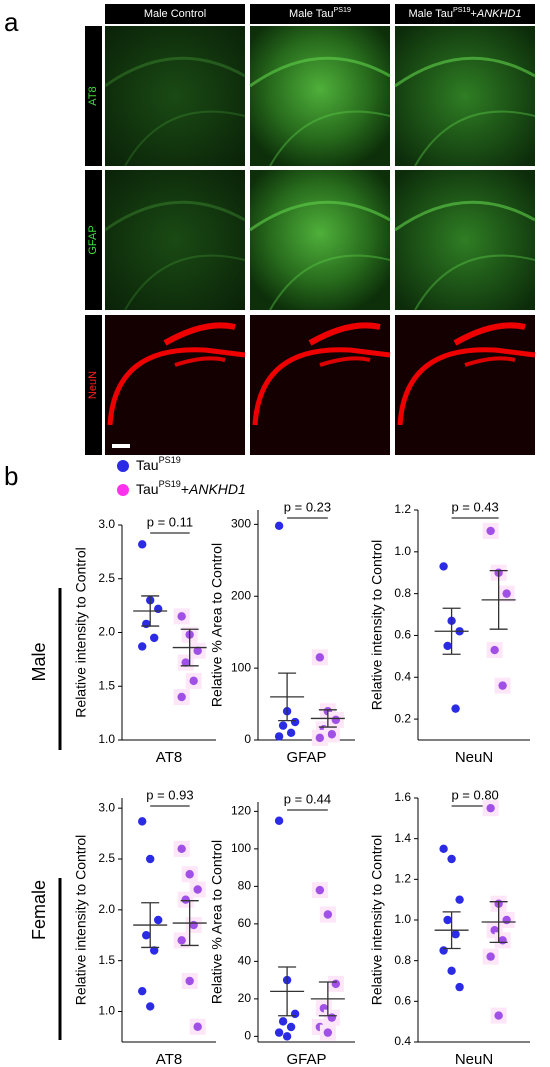 The image size is (550, 1067). I want to click on y-tick-label: 2.0, so click(106, 909).